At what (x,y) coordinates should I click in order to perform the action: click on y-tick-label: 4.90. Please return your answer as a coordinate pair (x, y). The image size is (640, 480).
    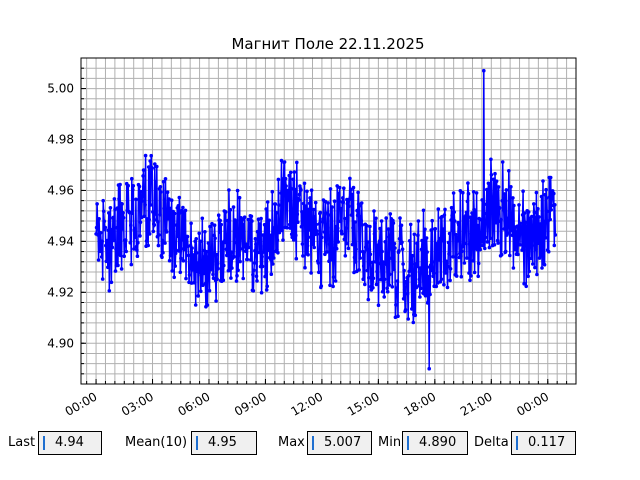
    Looking at the image, I should click on (60, 343).